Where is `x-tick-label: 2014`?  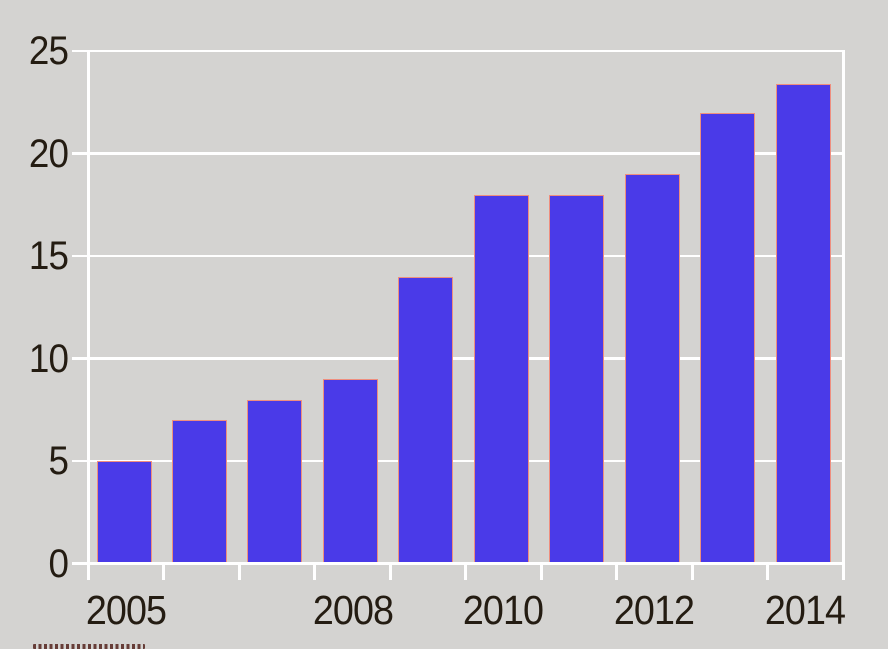 x-tick-label: 2014 is located at coordinates (805, 610).